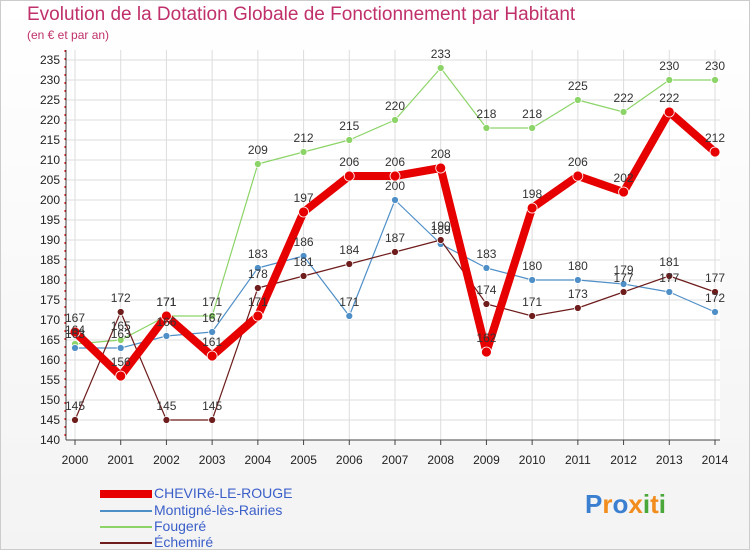 The image size is (750, 551). What do you see at coordinates (625, 504) in the screenshot?
I see `proxiti-logo: Proxiti` at bounding box center [625, 504].